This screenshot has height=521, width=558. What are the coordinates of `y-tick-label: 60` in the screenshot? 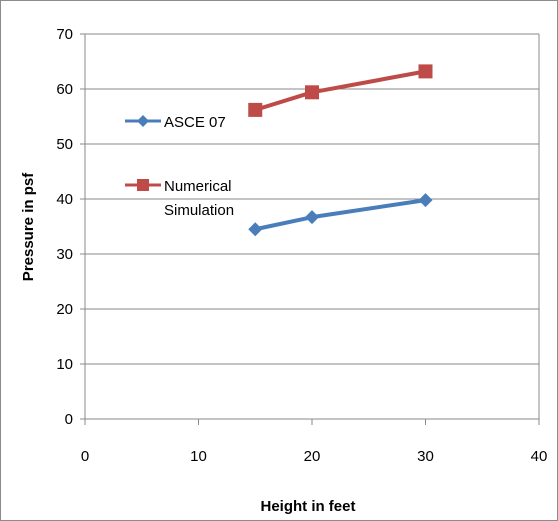 It's located at (64, 89).